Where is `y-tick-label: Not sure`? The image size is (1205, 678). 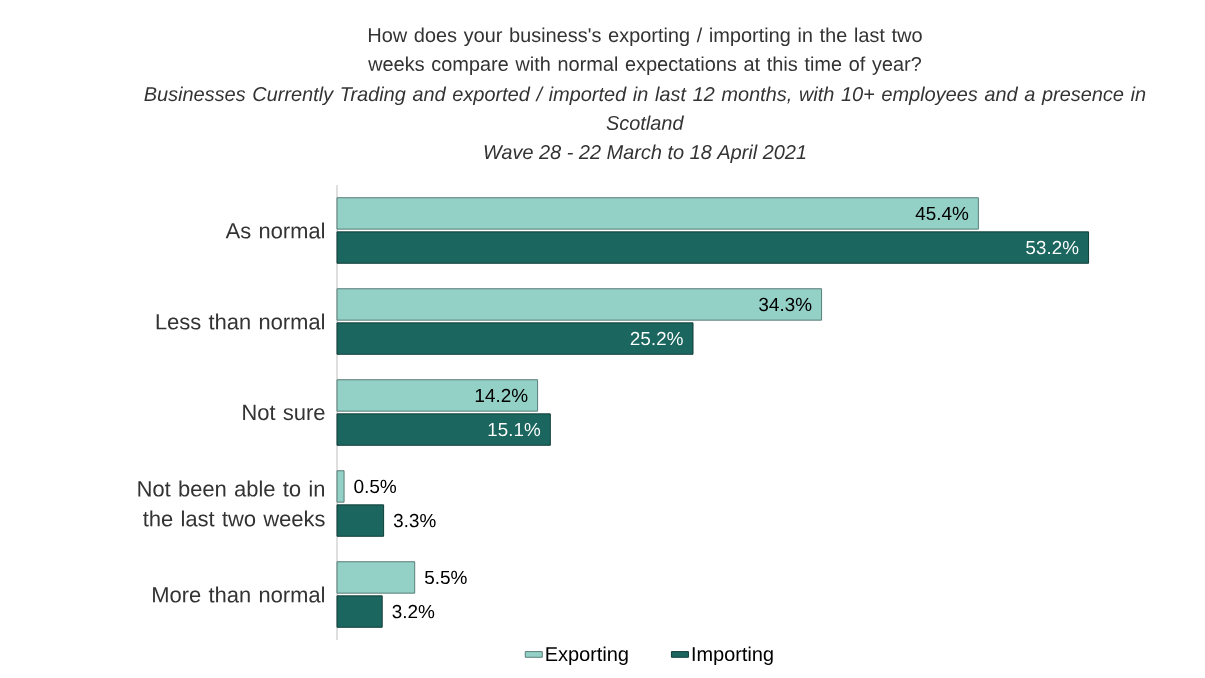
y-tick-label: Not sure is located at coordinates (284, 412).